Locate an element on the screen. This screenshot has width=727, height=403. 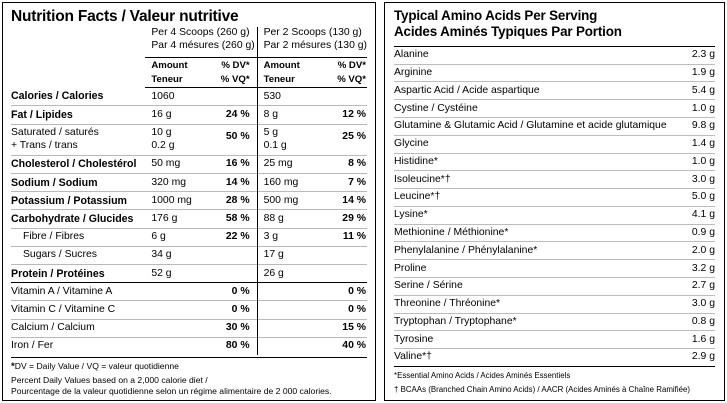
amount-header-rule is located at coordinates (189, 86).